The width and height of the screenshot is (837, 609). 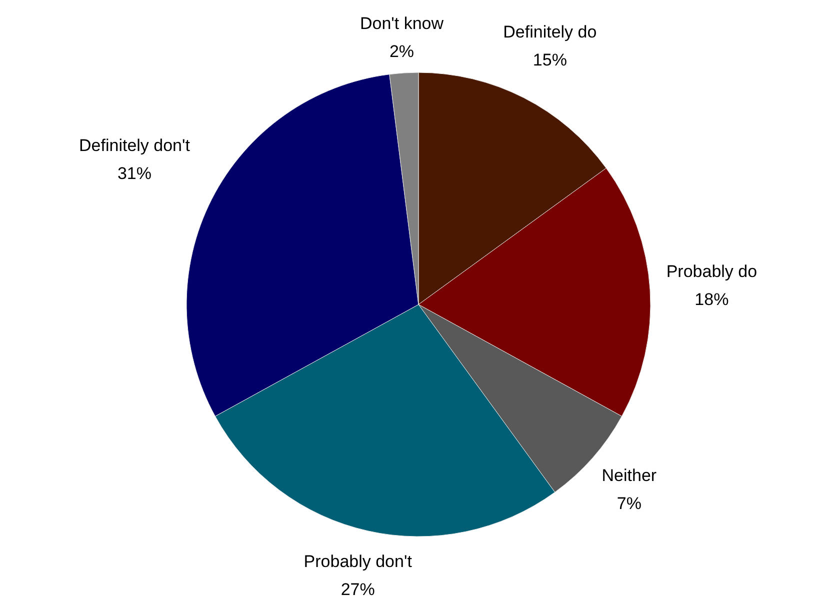 What do you see at coordinates (712, 272) in the screenshot?
I see `slice-label: Probably do` at bounding box center [712, 272].